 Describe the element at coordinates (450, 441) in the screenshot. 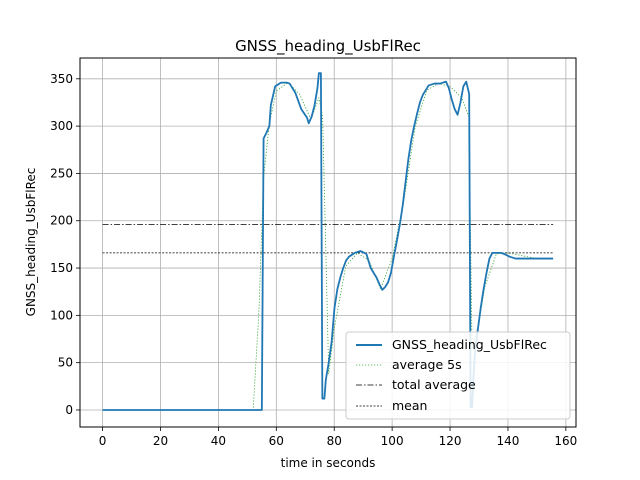

I see `x-tick-label: 120` at that location.